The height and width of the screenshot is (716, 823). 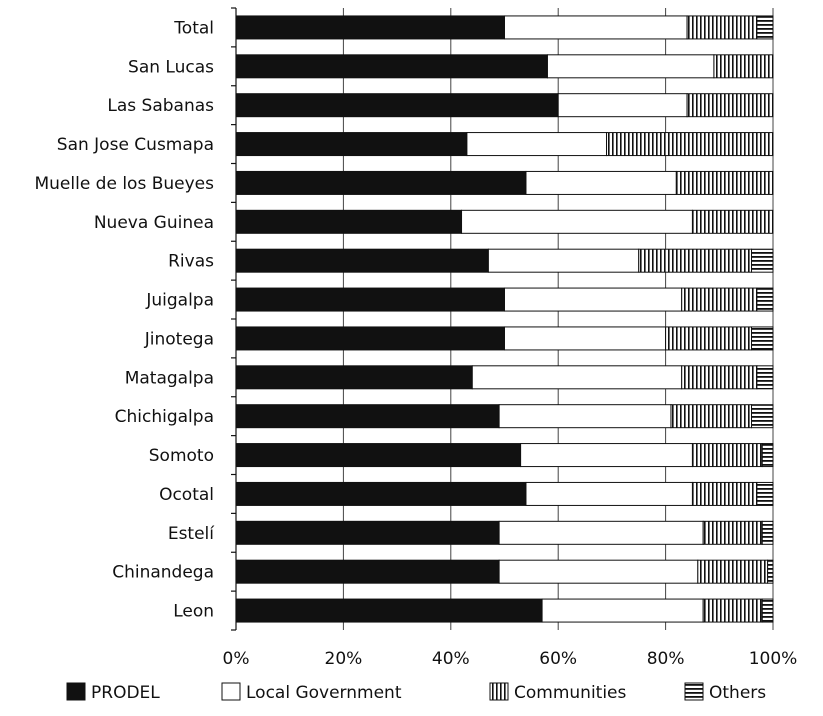 What do you see at coordinates (124, 184) in the screenshot?
I see `category-label: Muelle de los Bueyes` at bounding box center [124, 184].